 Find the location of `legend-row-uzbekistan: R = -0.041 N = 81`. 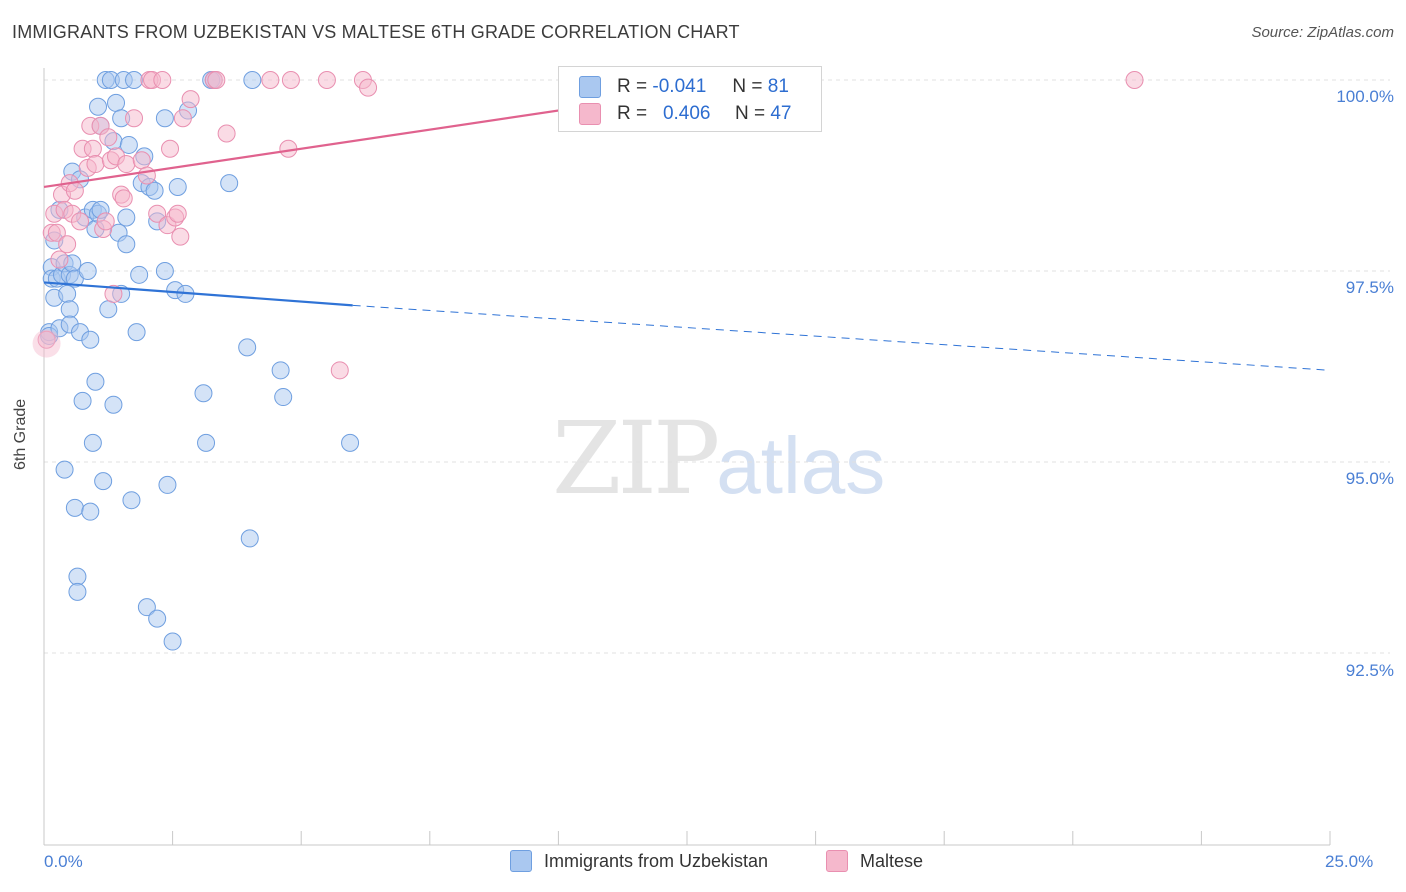

legend-row-uzbekistan: R = -0.041 N = 81 is located at coordinates (684, 87).